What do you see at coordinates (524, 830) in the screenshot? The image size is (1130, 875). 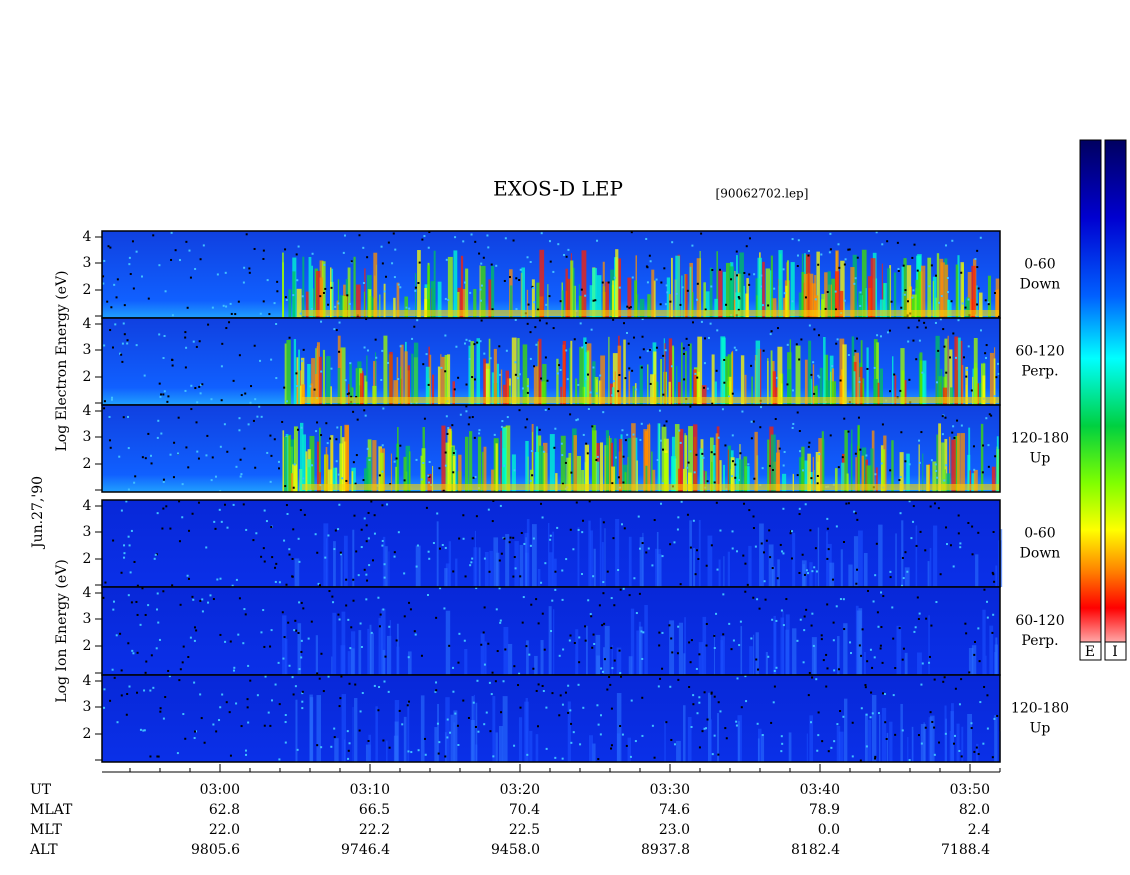 I see `ephemeris-value: 22.5` at bounding box center [524, 830].